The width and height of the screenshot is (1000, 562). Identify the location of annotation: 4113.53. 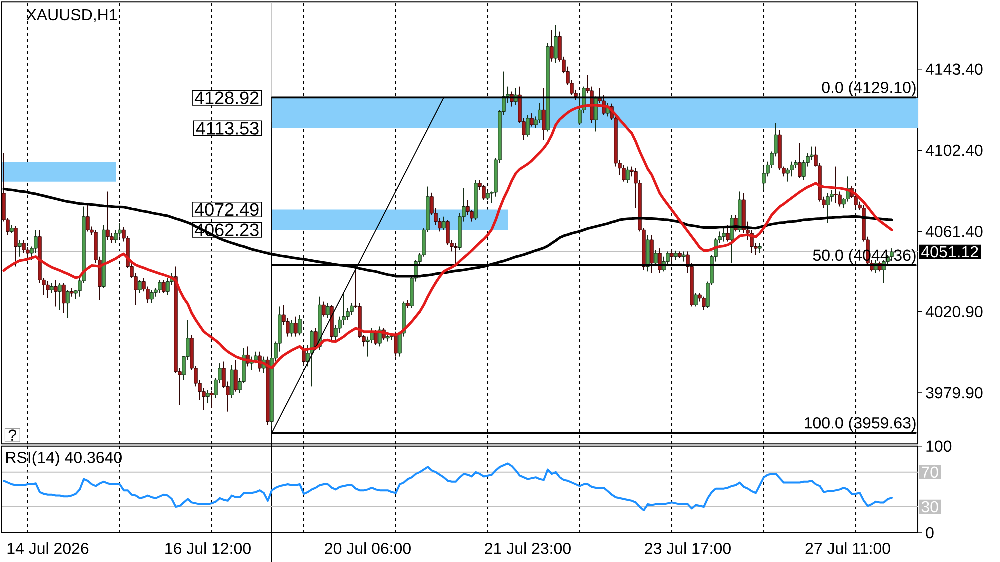
(227, 128).